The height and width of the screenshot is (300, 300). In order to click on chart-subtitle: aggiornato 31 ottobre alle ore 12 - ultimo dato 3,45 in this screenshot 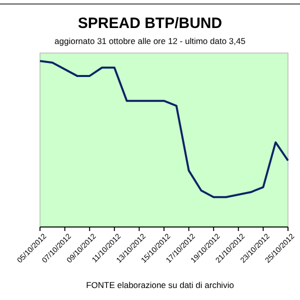, I will do `click(150, 41)`.